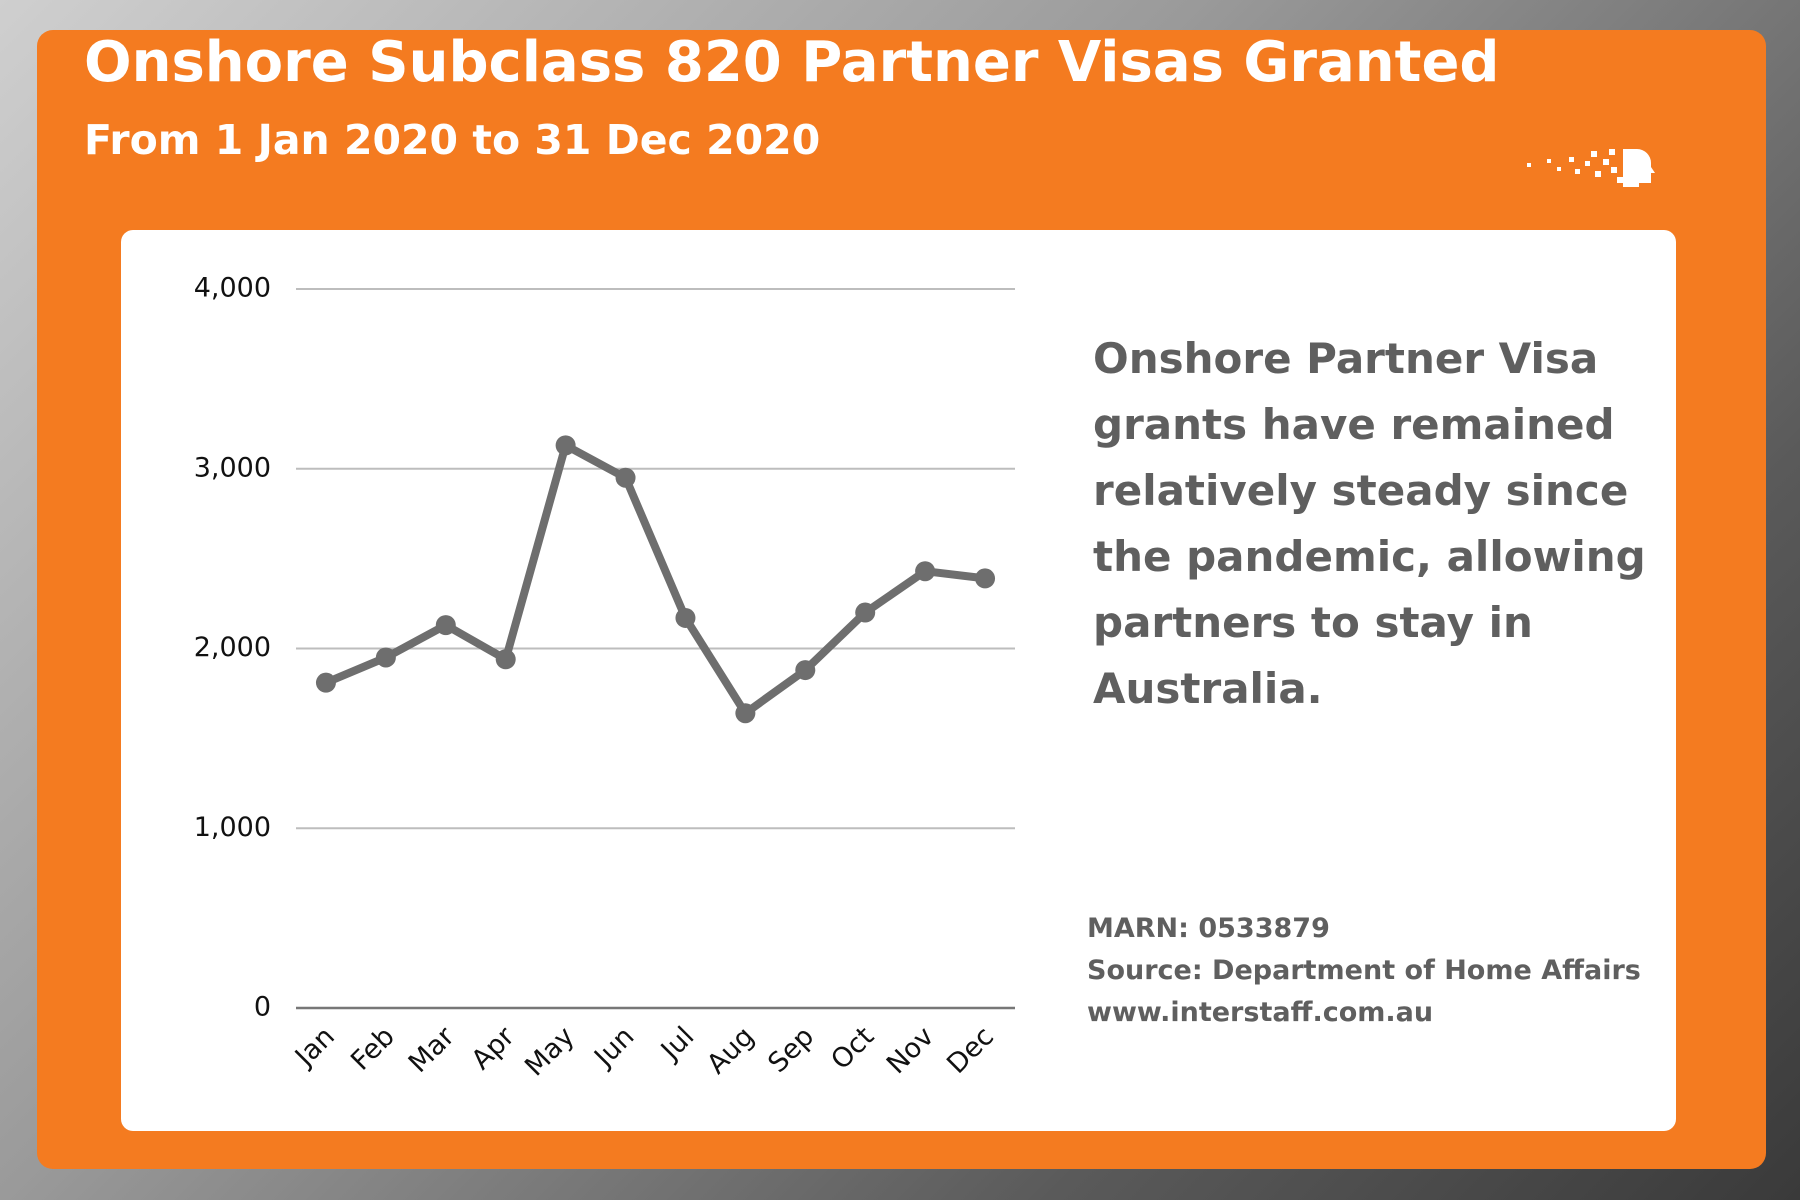  I want to click on chart-subtitle: From 1 Jan 2020 to 31 Dec 2020, so click(452, 140).